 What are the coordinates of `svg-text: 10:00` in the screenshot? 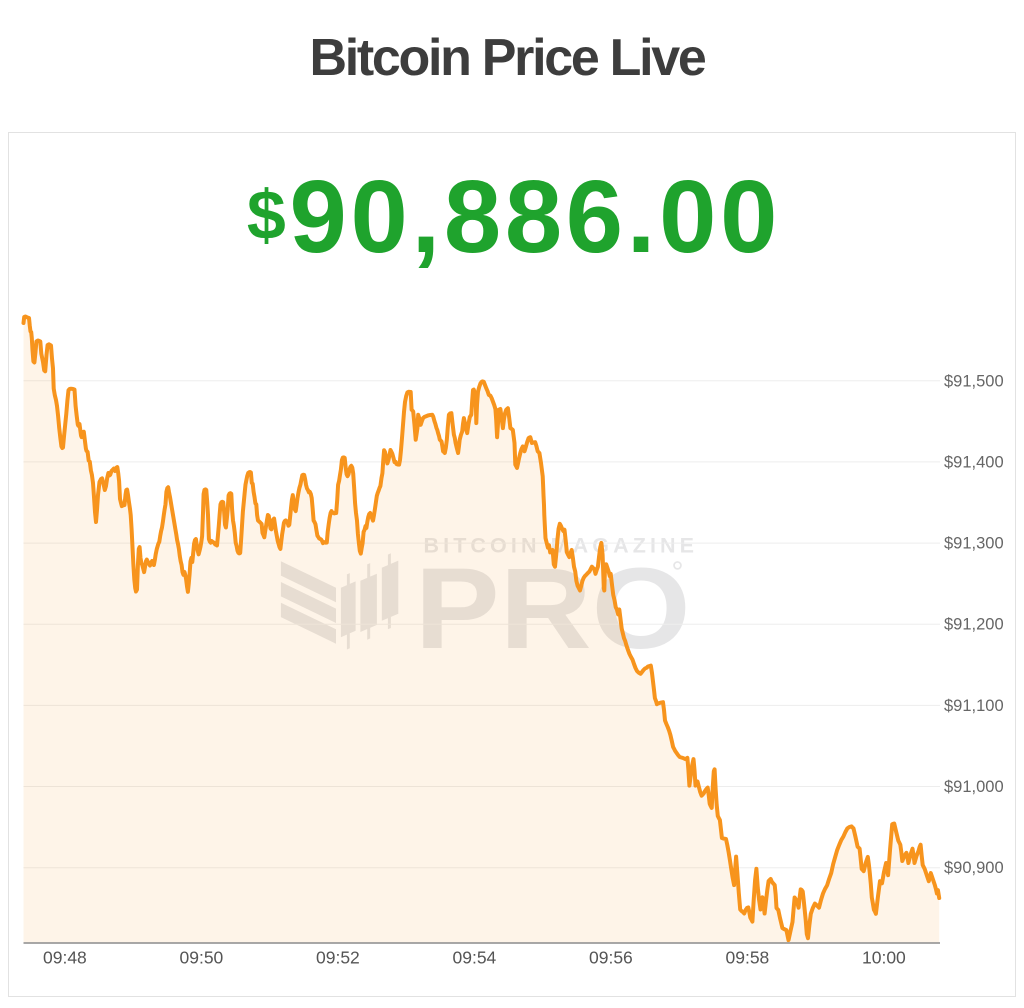 It's located at (884, 958).